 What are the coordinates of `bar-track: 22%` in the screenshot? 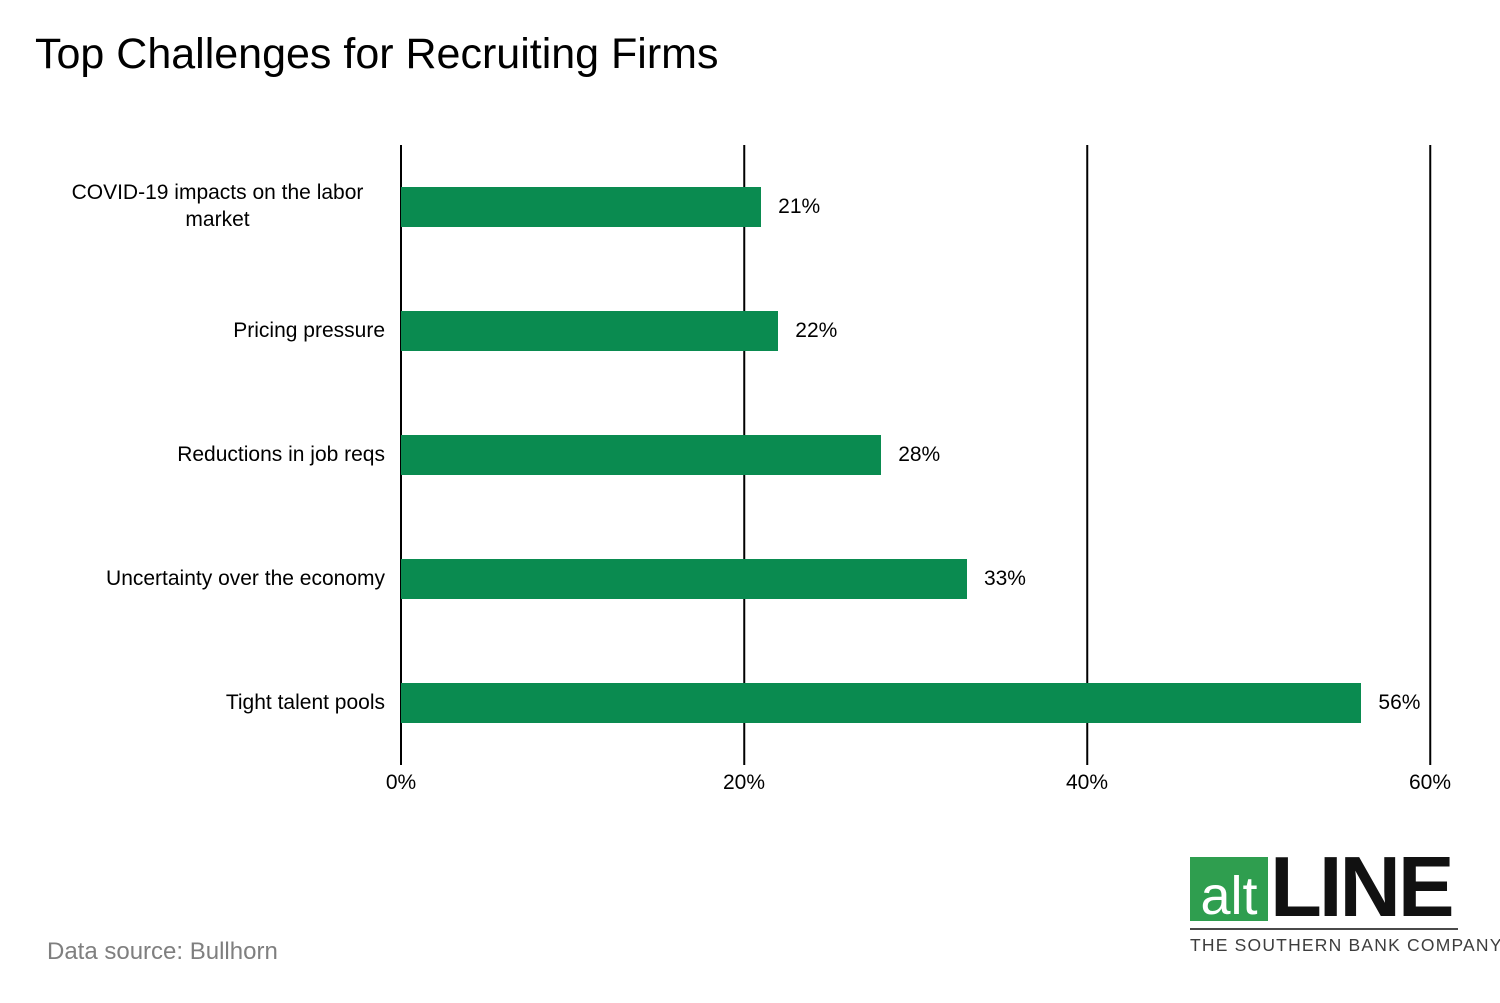 It's located at (915, 331).